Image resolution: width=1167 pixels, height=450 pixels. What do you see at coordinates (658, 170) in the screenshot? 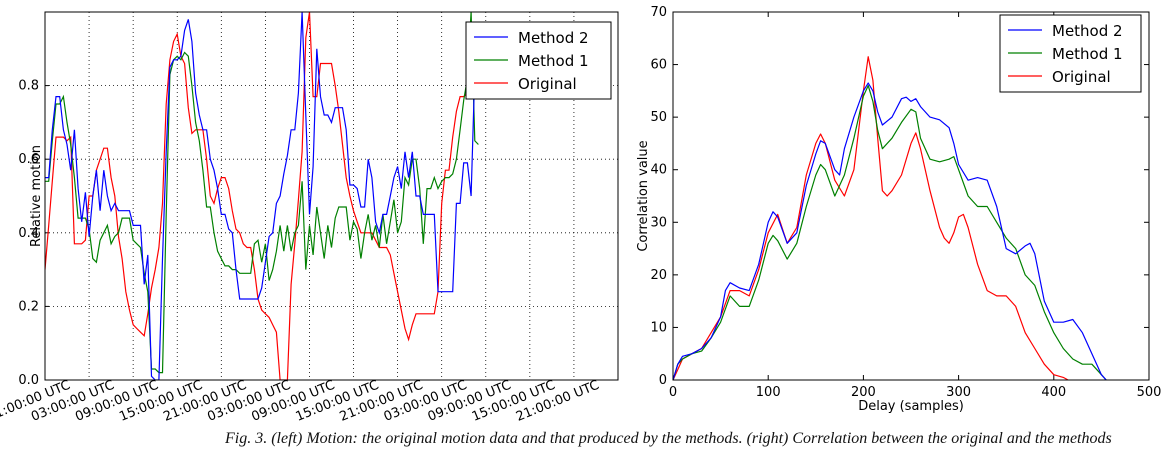
I see `y-tick-label: 40` at bounding box center [658, 170].